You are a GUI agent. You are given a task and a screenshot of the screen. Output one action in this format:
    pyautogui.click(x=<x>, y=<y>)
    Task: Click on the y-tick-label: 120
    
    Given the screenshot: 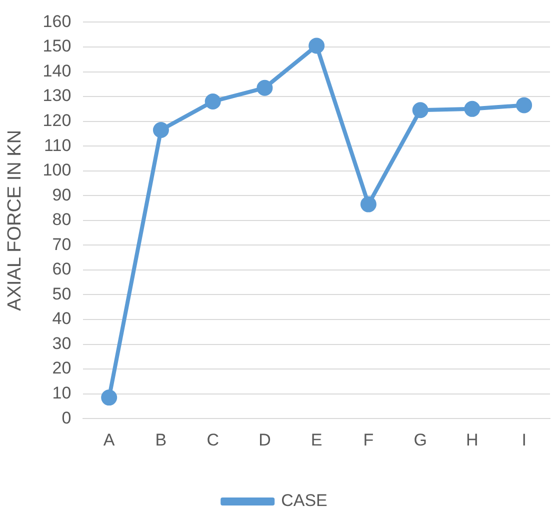 What is the action you would take?
    pyautogui.click(x=57, y=120)
    